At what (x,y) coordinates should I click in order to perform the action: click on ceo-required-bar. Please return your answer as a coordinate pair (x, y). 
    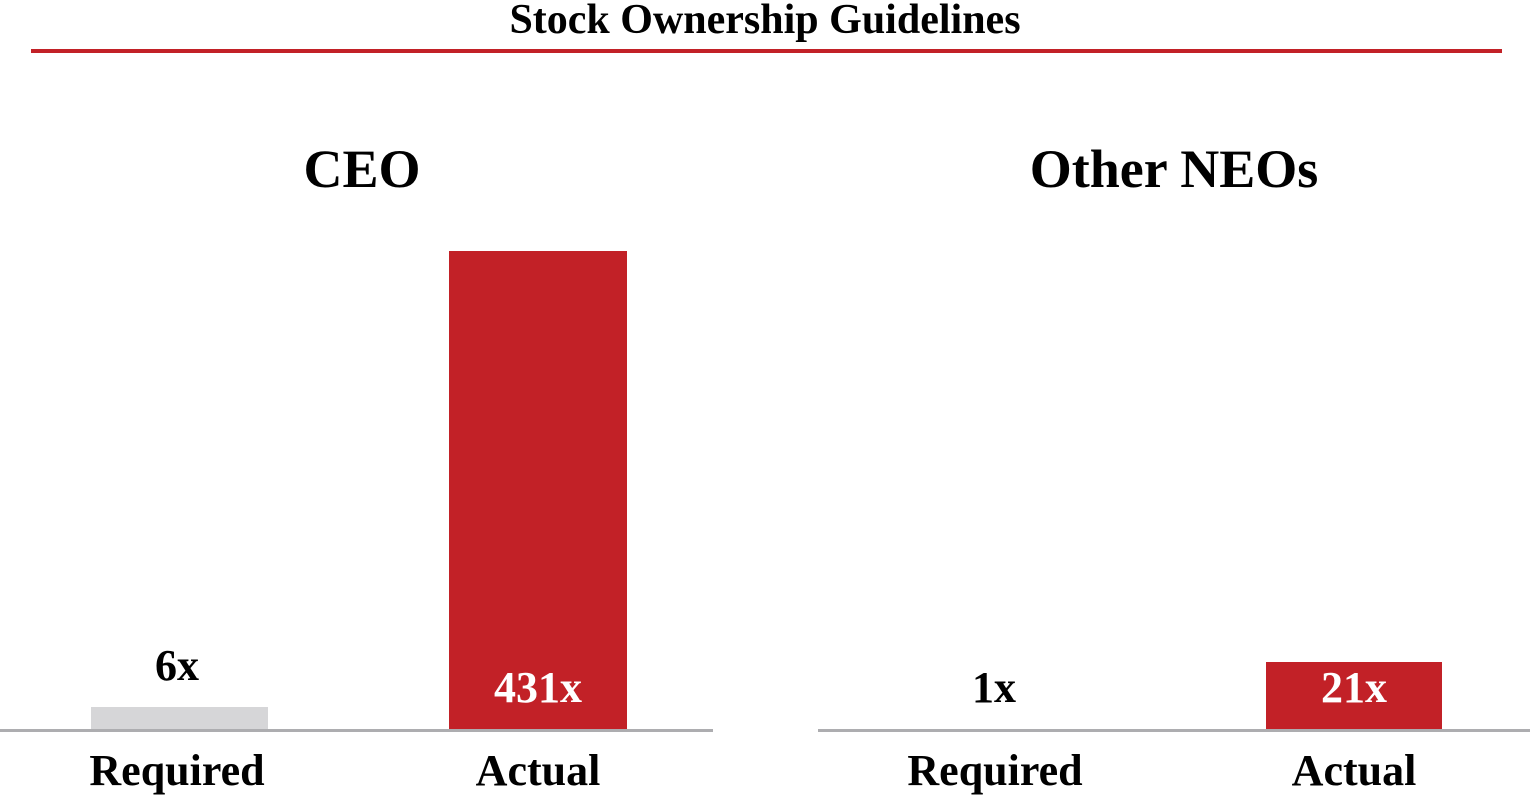
    Looking at the image, I should click on (179, 718).